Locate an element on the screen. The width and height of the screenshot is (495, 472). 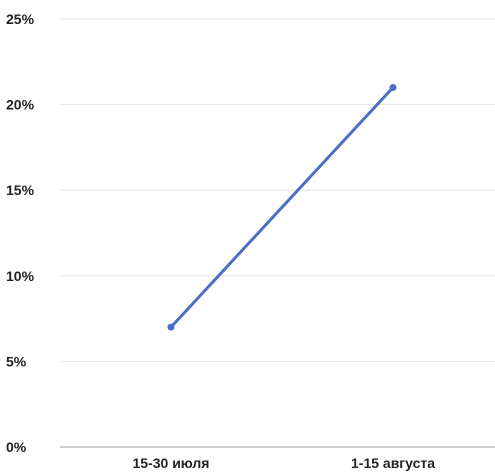
y-axis-ticks: 0% 5% 10% 15% 20% 25% is located at coordinates (20, 233).